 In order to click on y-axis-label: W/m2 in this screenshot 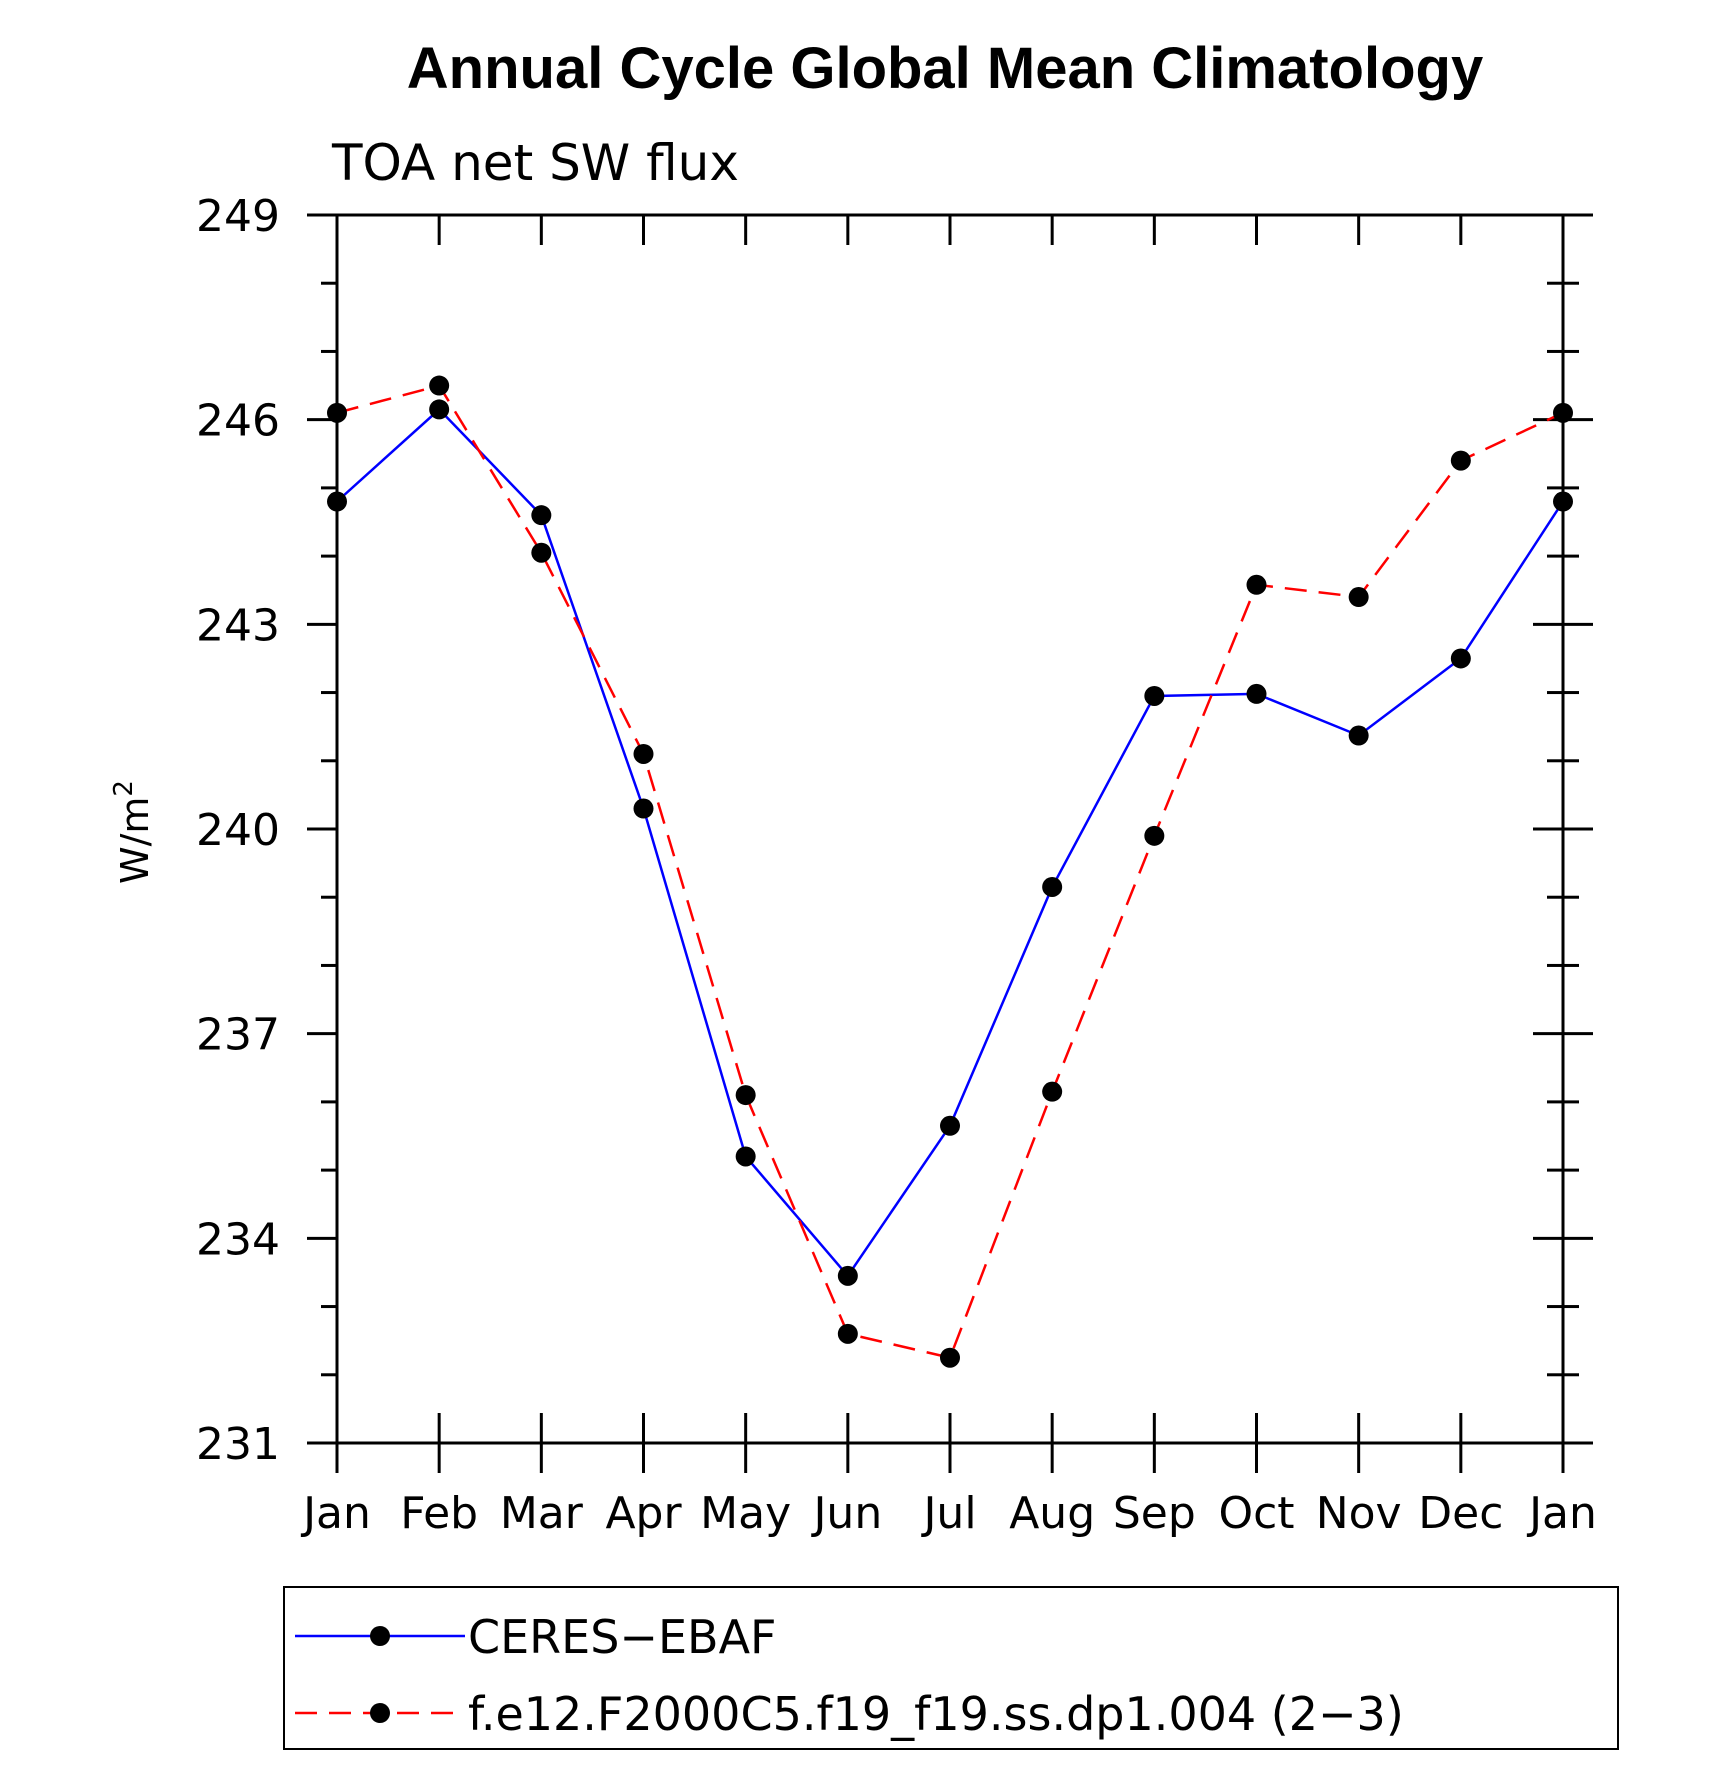, I will do `click(133, 832)`.